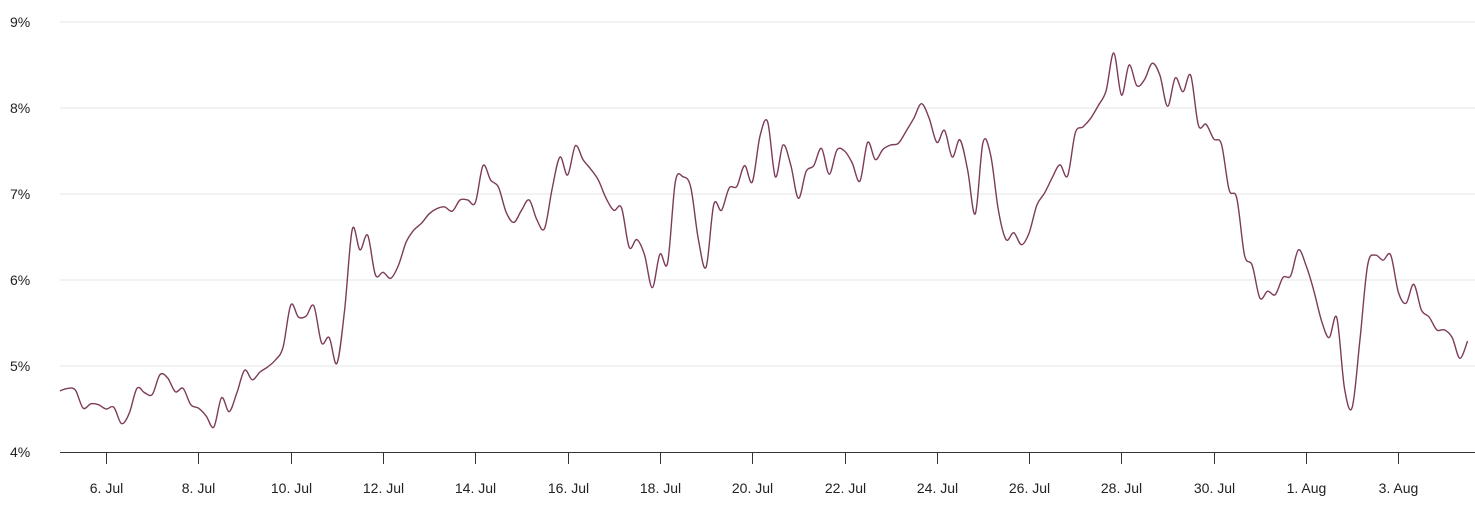 The width and height of the screenshot is (1475, 515). What do you see at coordinates (1214, 488) in the screenshot?
I see `x-tick-label: 30. Jul` at bounding box center [1214, 488].